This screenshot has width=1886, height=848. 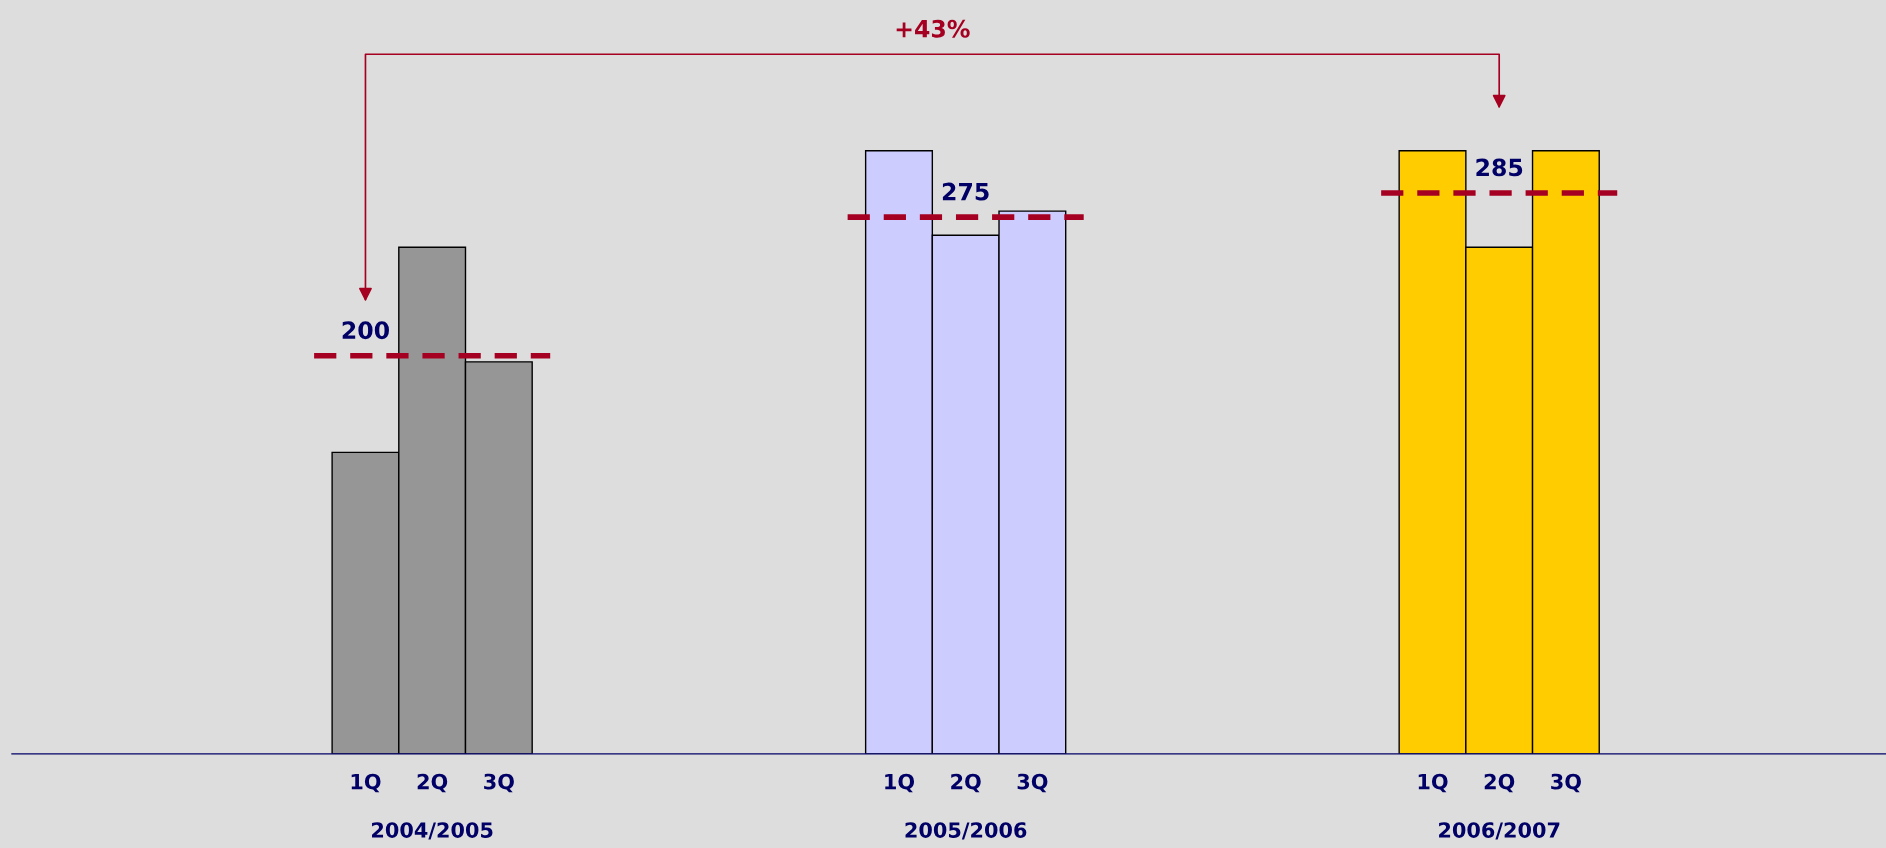 What do you see at coordinates (966, 831) in the screenshot?
I see `text: 2005/2006` at bounding box center [966, 831].